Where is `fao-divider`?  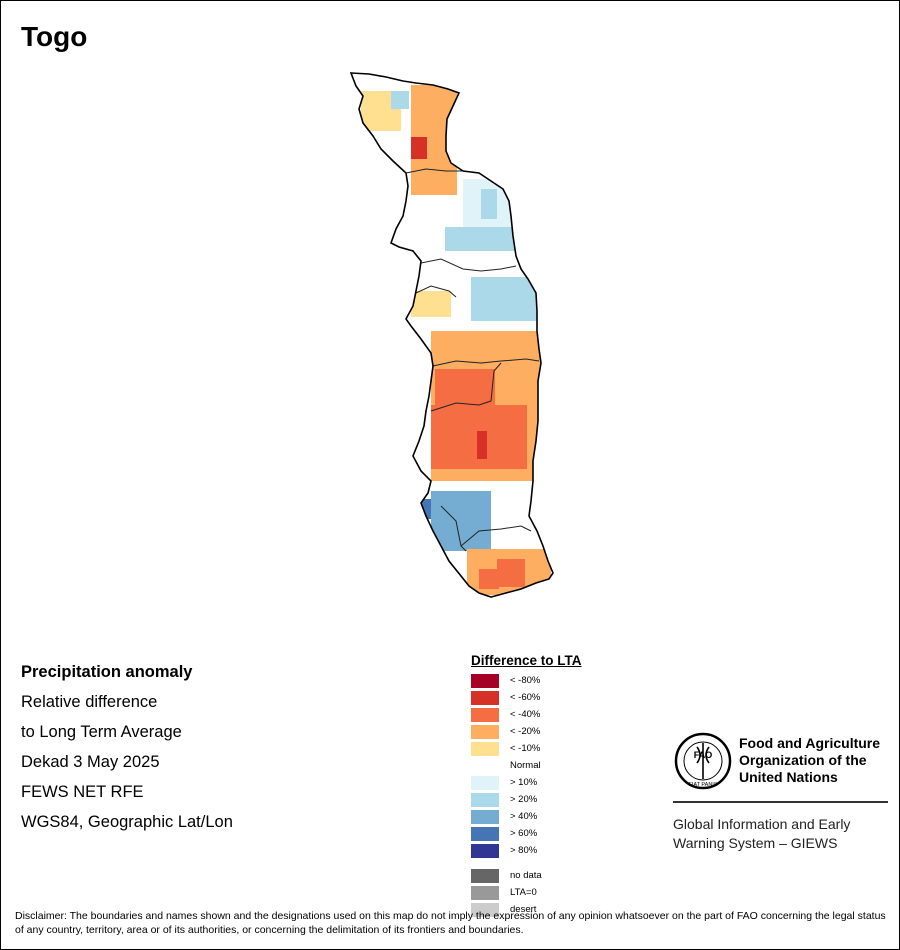
fao-divider is located at coordinates (780, 802).